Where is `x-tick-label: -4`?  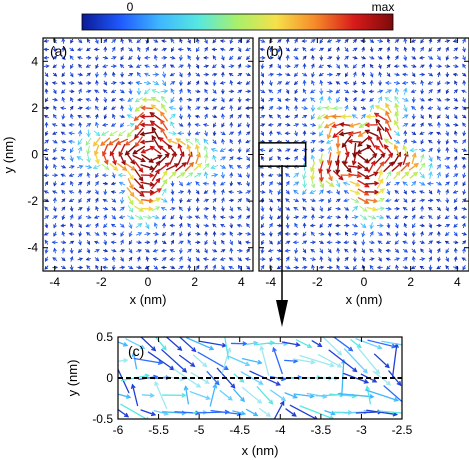
x-tick-label: -4 is located at coordinates (280, 430).